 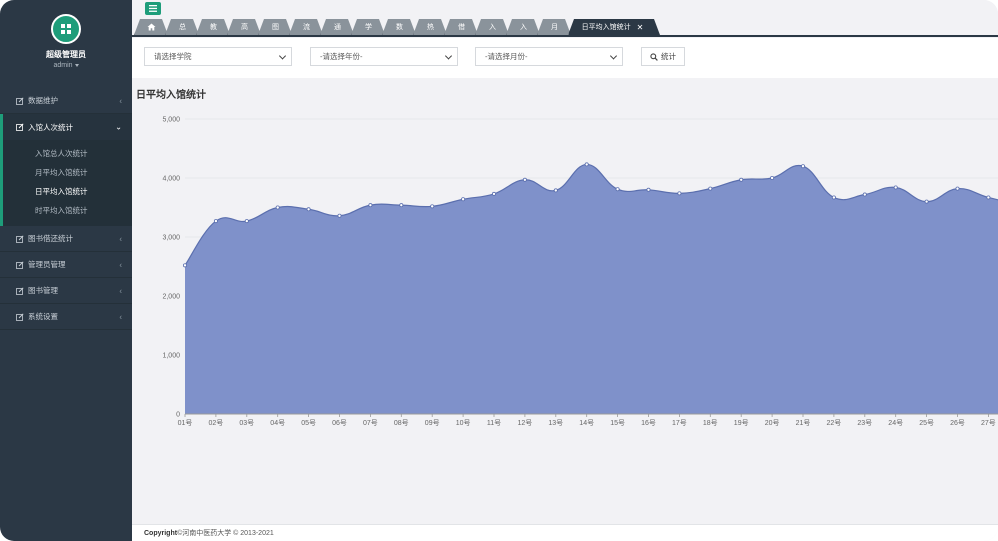 I want to click on sidebar-item-system-settings: 系统设置 ‹, so click(x=66, y=317).